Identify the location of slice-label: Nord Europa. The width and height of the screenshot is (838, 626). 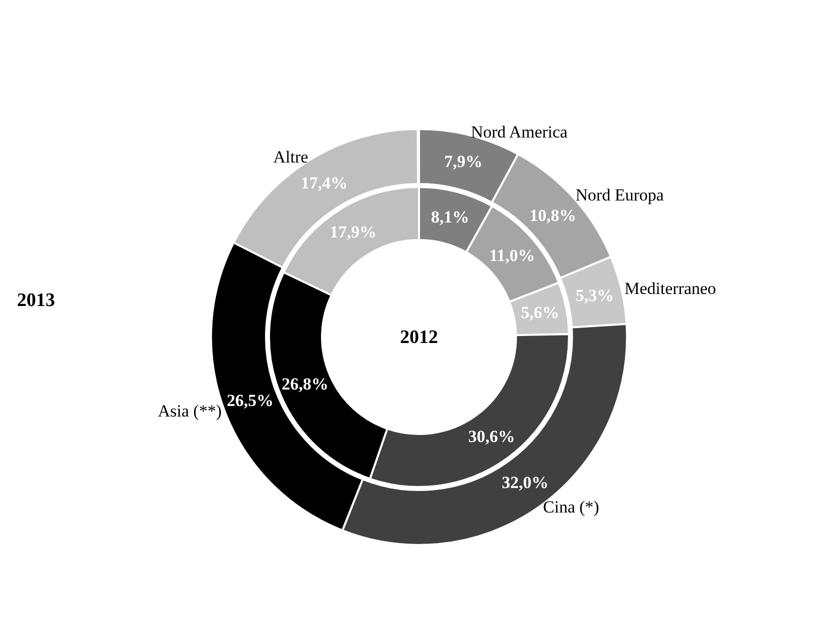
(620, 194).